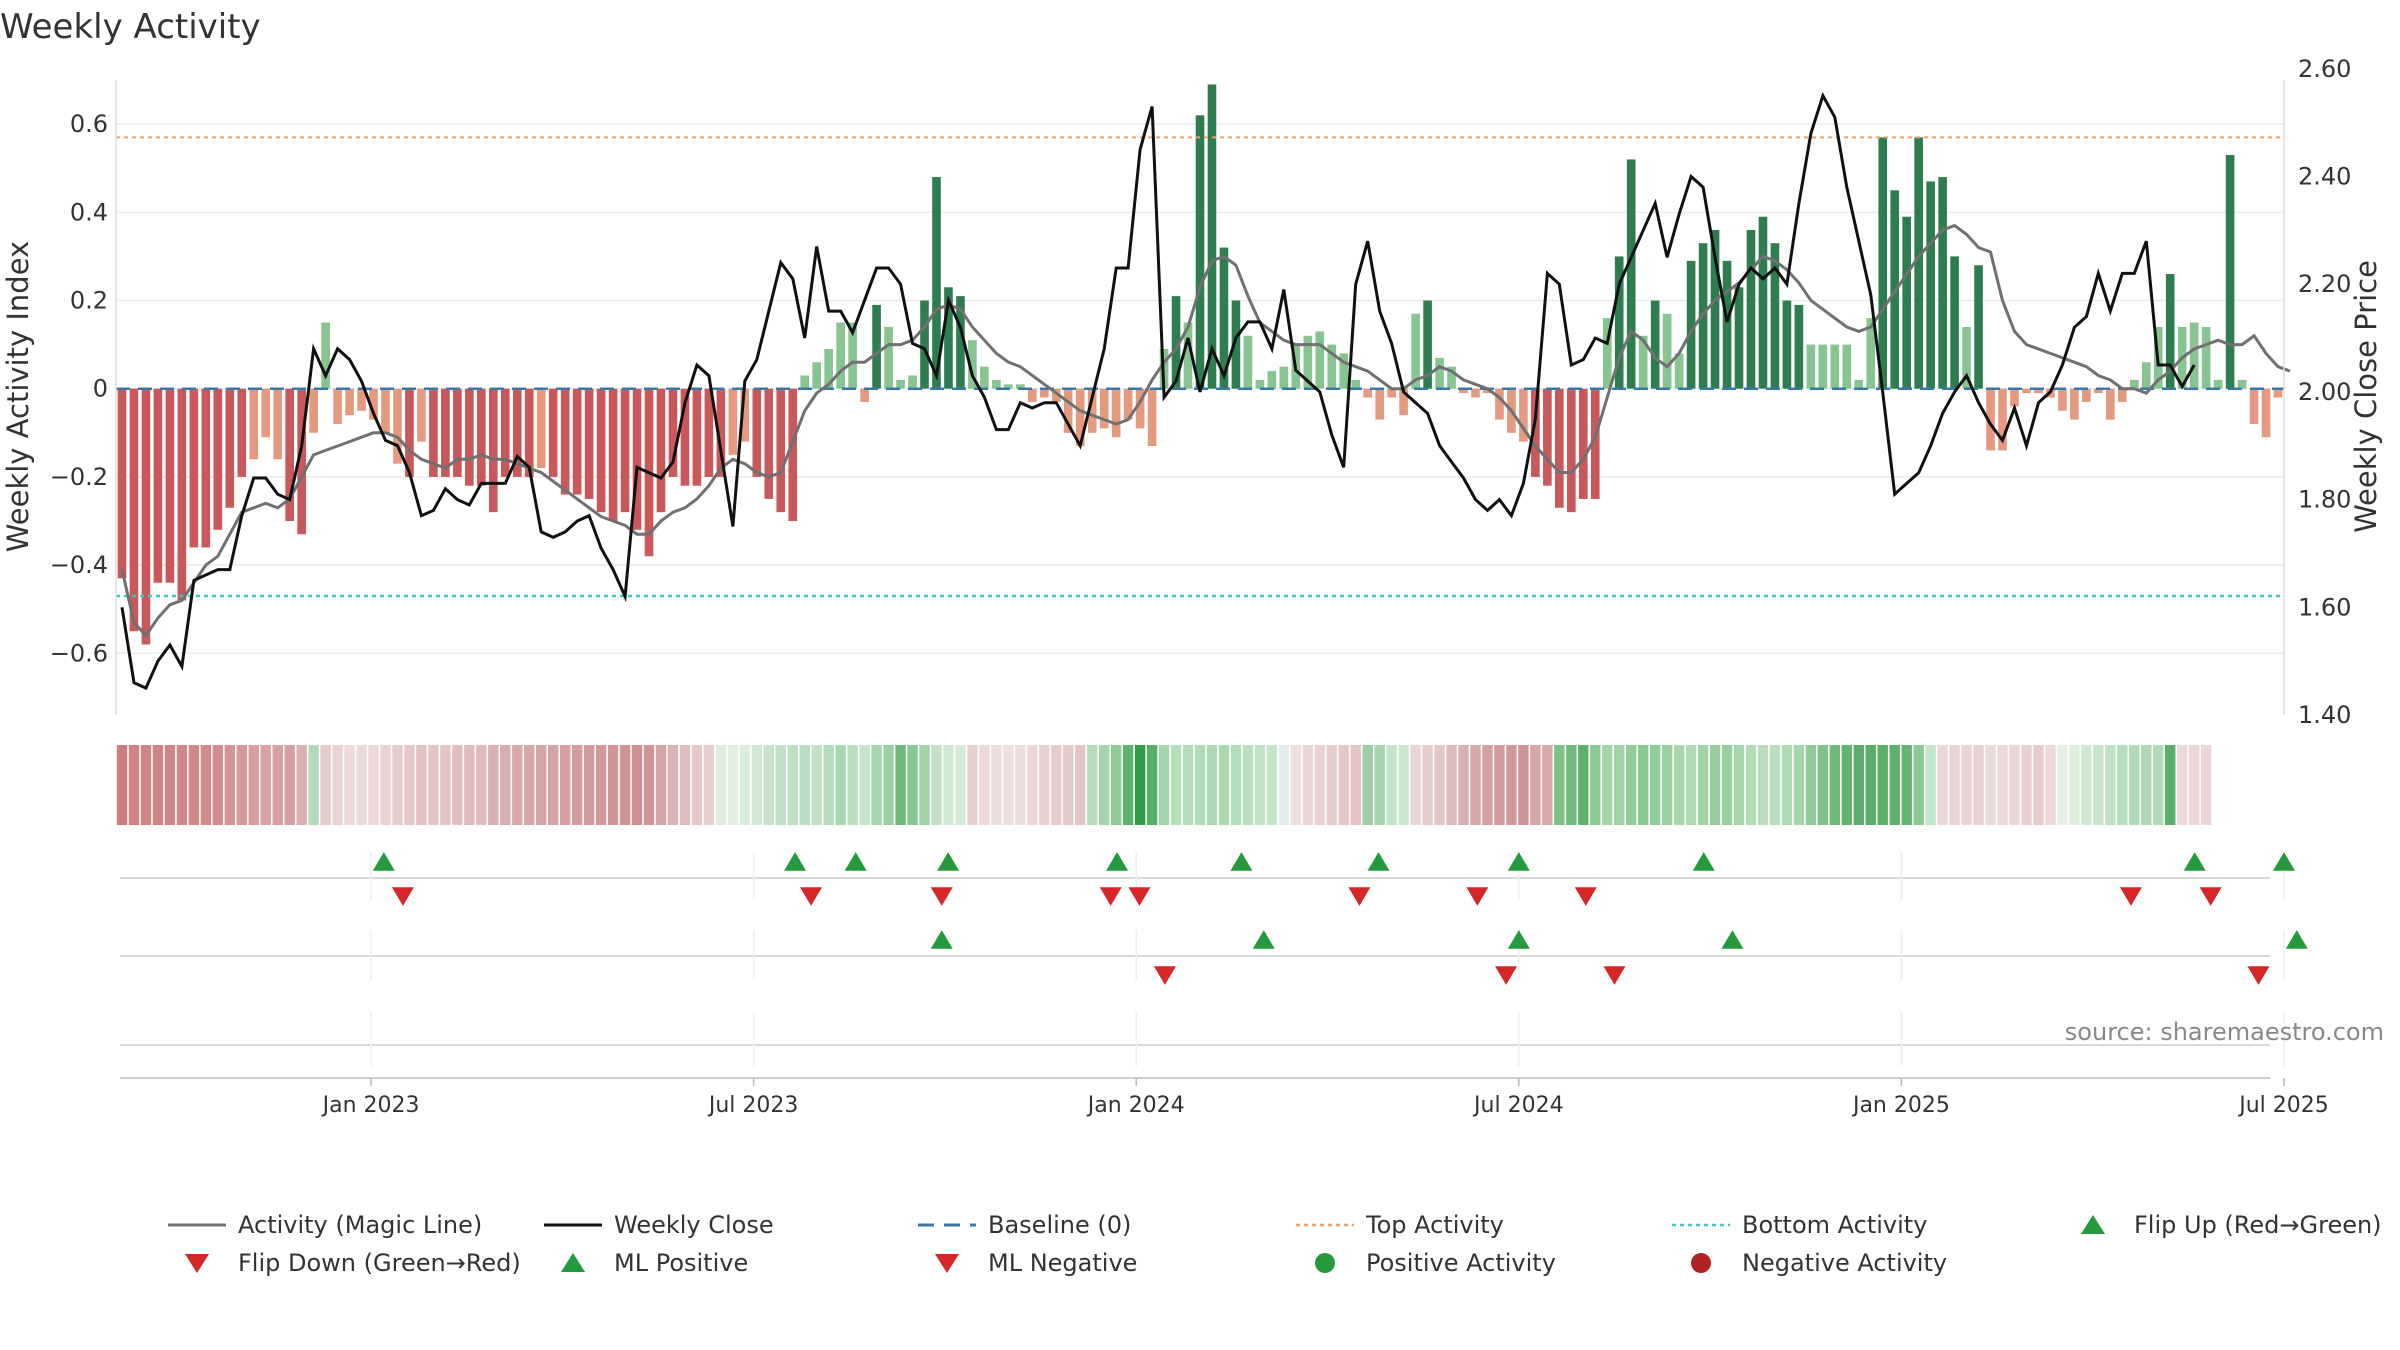  I want to click on activity-heat-strip, so click(1164, 785).